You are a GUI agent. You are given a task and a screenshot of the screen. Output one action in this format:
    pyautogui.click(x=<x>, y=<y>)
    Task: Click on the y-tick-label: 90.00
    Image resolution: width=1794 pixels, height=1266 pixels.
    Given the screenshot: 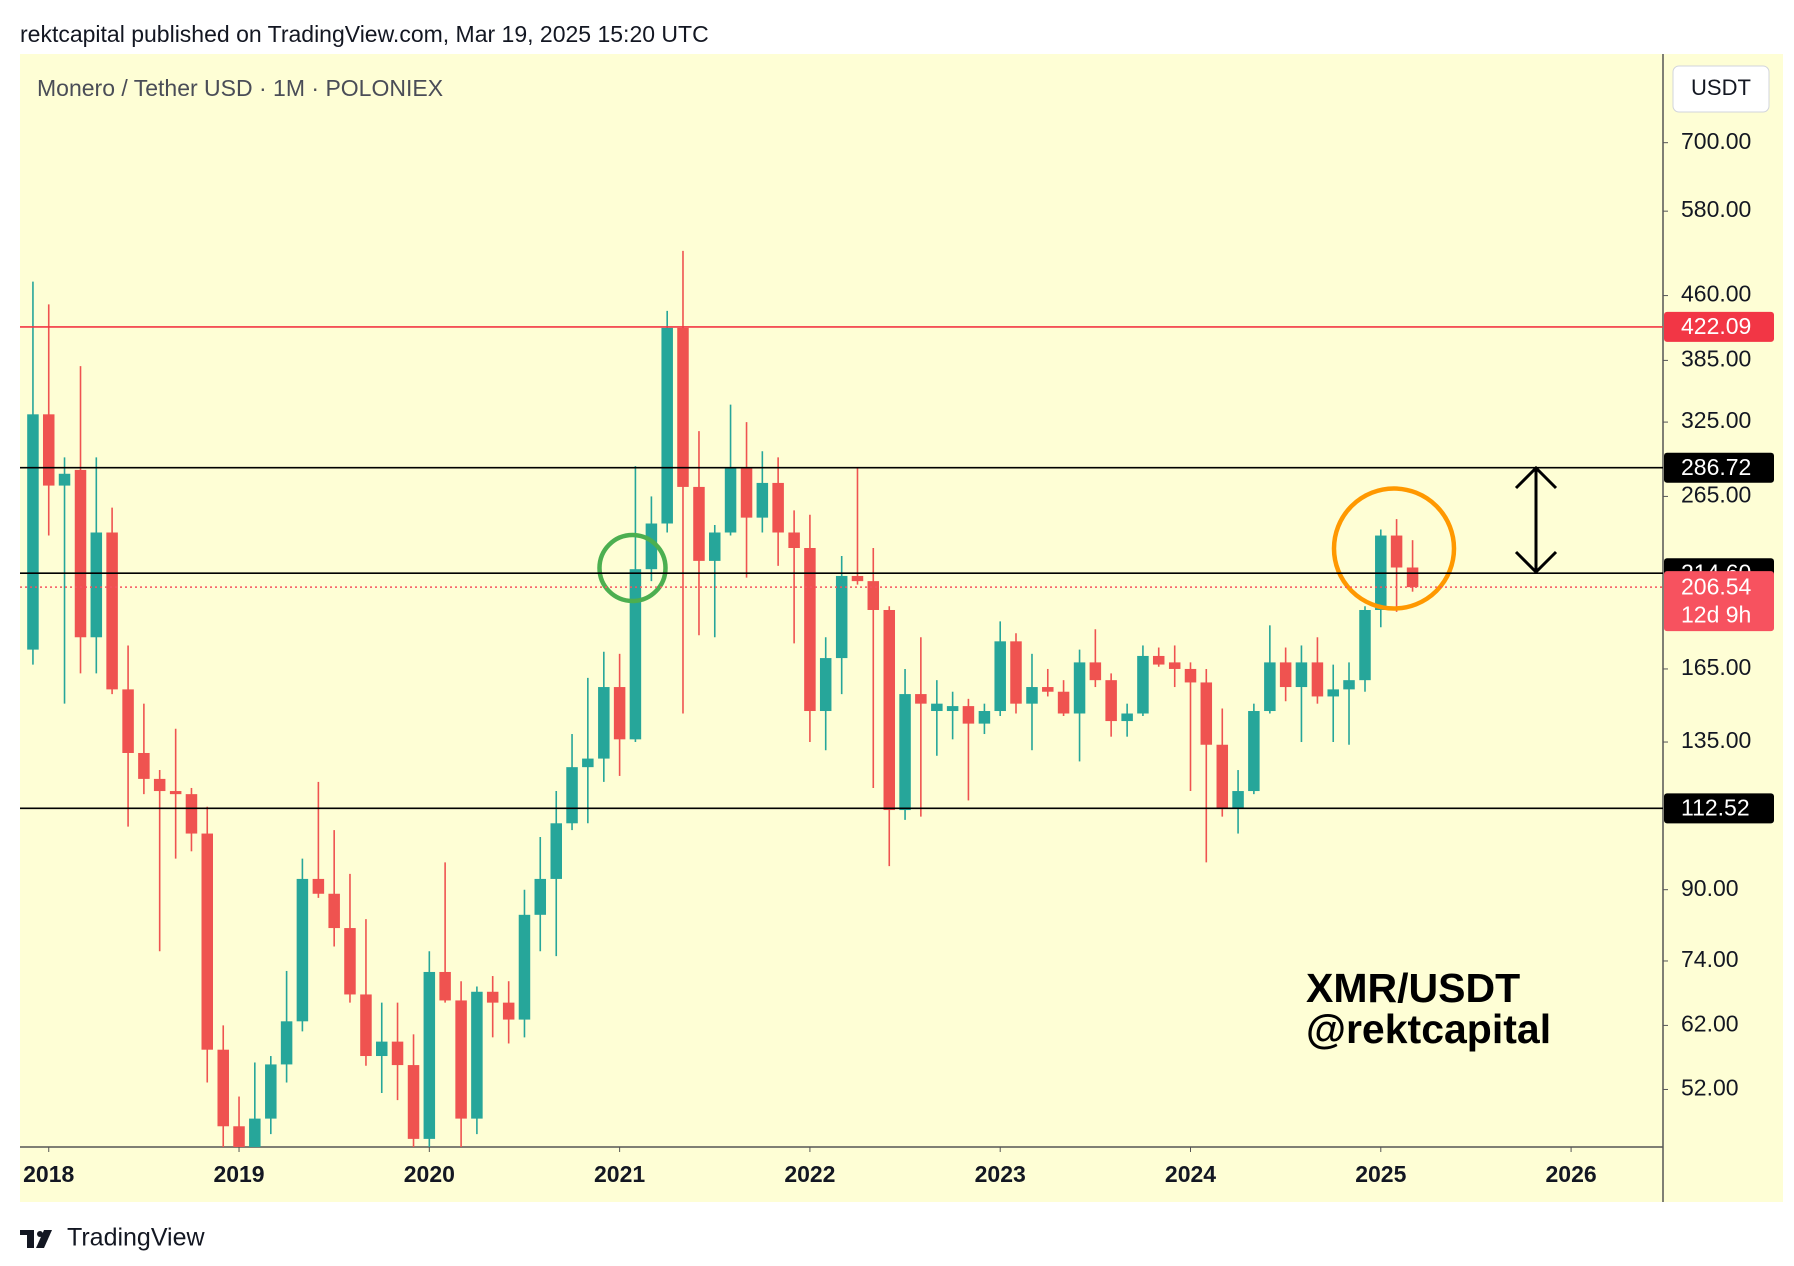 What is the action you would take?
    pyautogui.click(x=1710, y=888)
    